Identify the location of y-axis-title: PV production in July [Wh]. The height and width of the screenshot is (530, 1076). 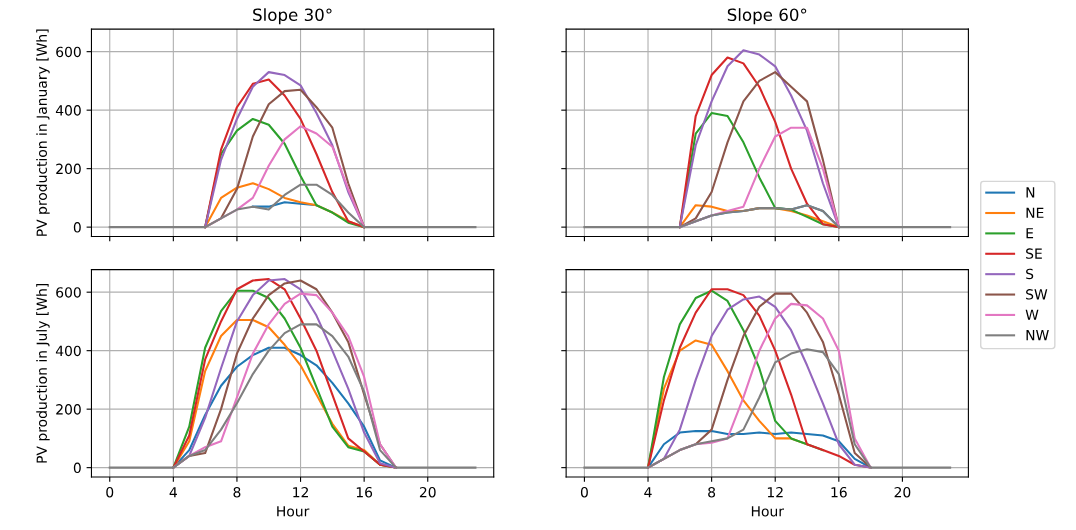
(43, 373).